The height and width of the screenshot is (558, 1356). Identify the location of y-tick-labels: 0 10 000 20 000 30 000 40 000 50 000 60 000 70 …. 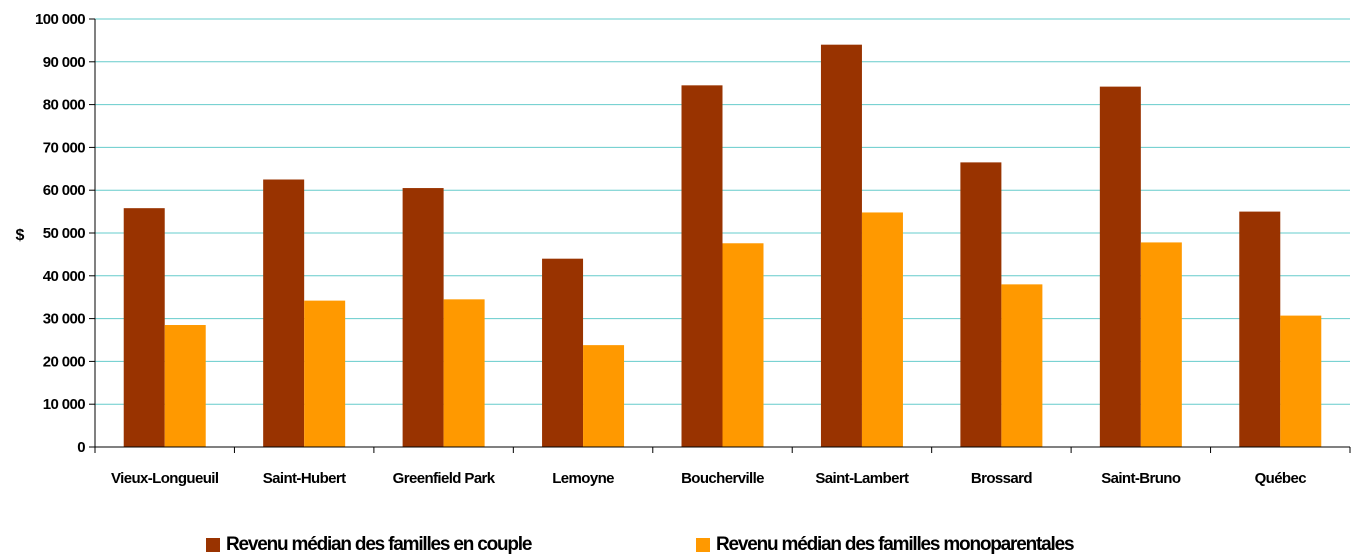
(60, 233).